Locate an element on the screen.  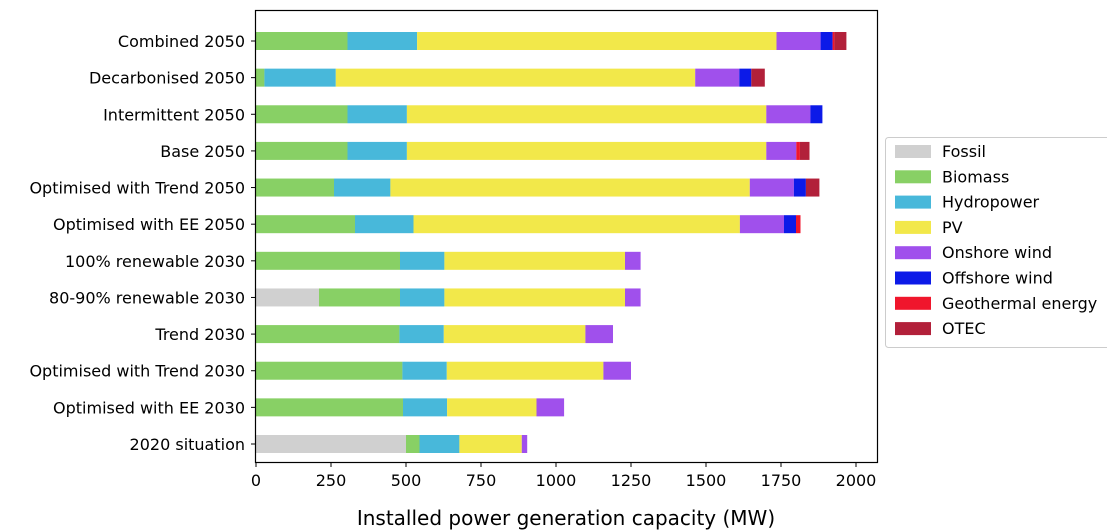
bar-optimised-with-ee-2030-pv is located at coordinates (492, 407).